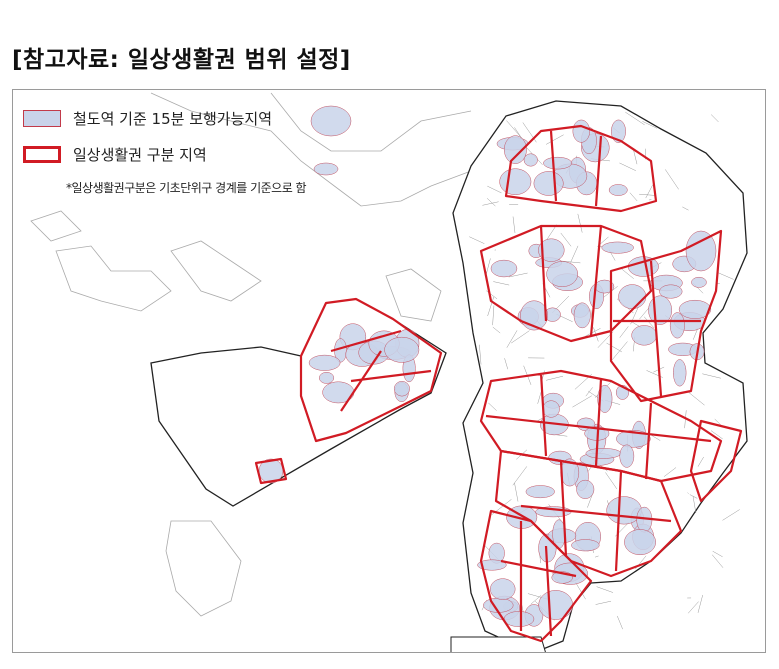 This screenshot has height=669, width=779. What do you see at coordinates (536, 576) in the screenshot?
I see `zone-south` at bounding box center [536, 576].